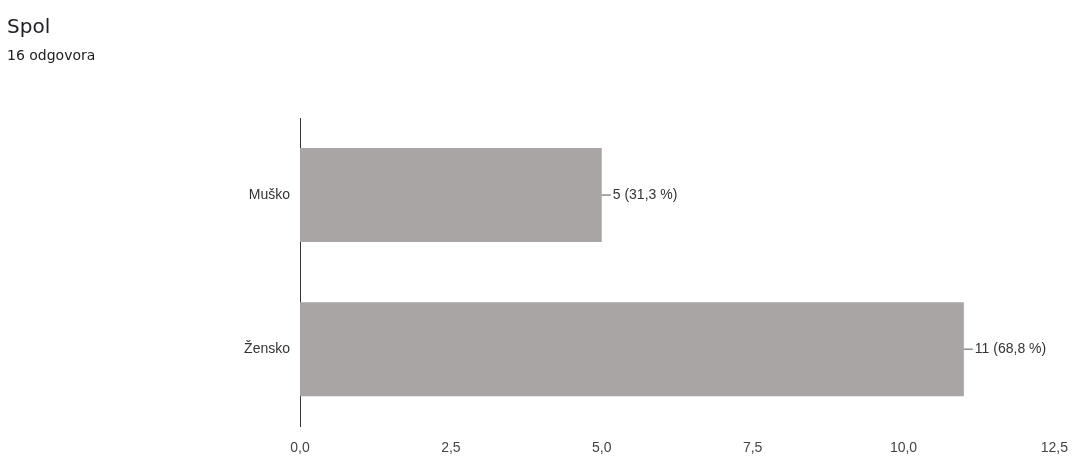  I want to click on x-tick-label: 5,0, so click(602, 447).